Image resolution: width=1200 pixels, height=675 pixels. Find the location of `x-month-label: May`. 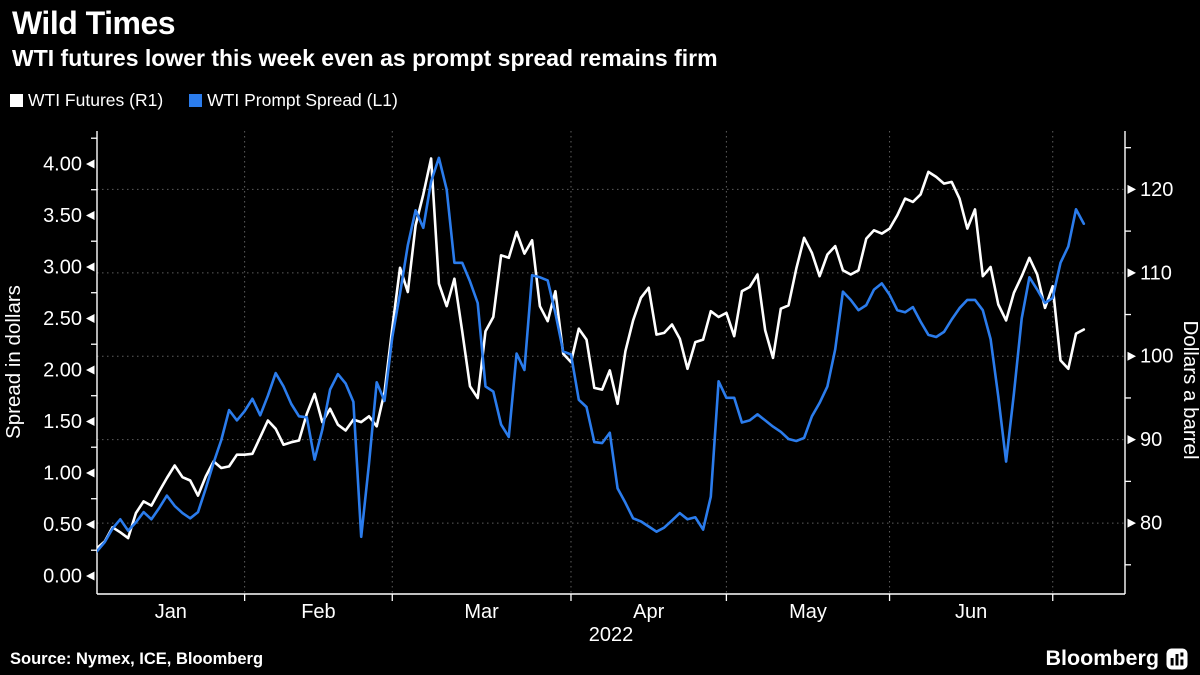

x-month-label: May is located at coordinates (808, 612).